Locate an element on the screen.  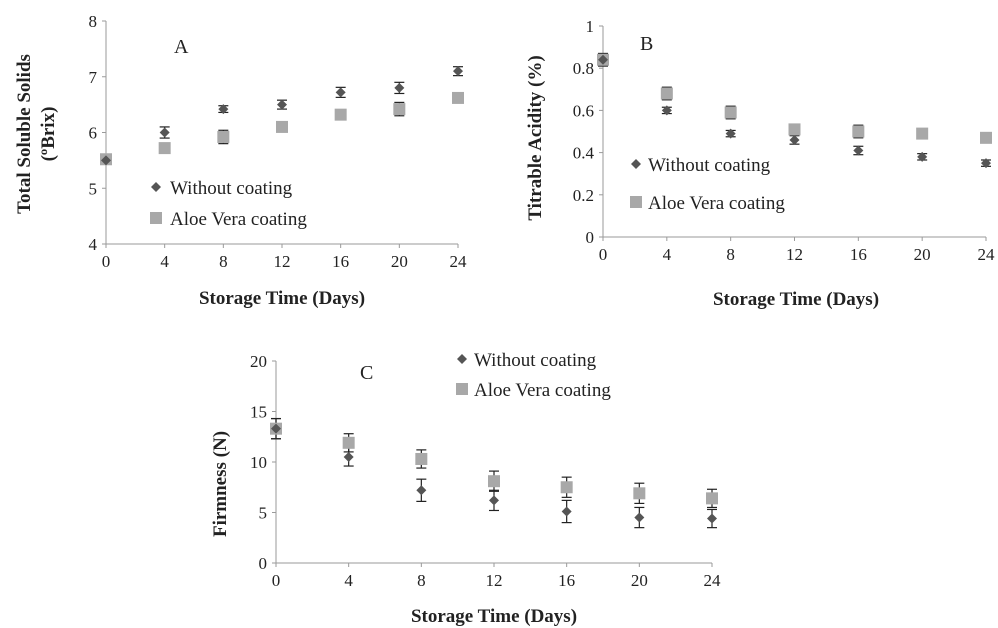
panel-b-x-tick-label: 24 is located at coordinates (987, 254).